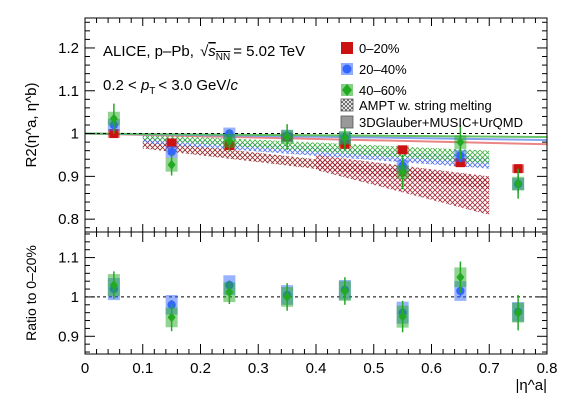  What do you see at coordinates (120, 85) in the screenshot?
I see `kin-low: 0.2 <` at bounding box center [120, 85].